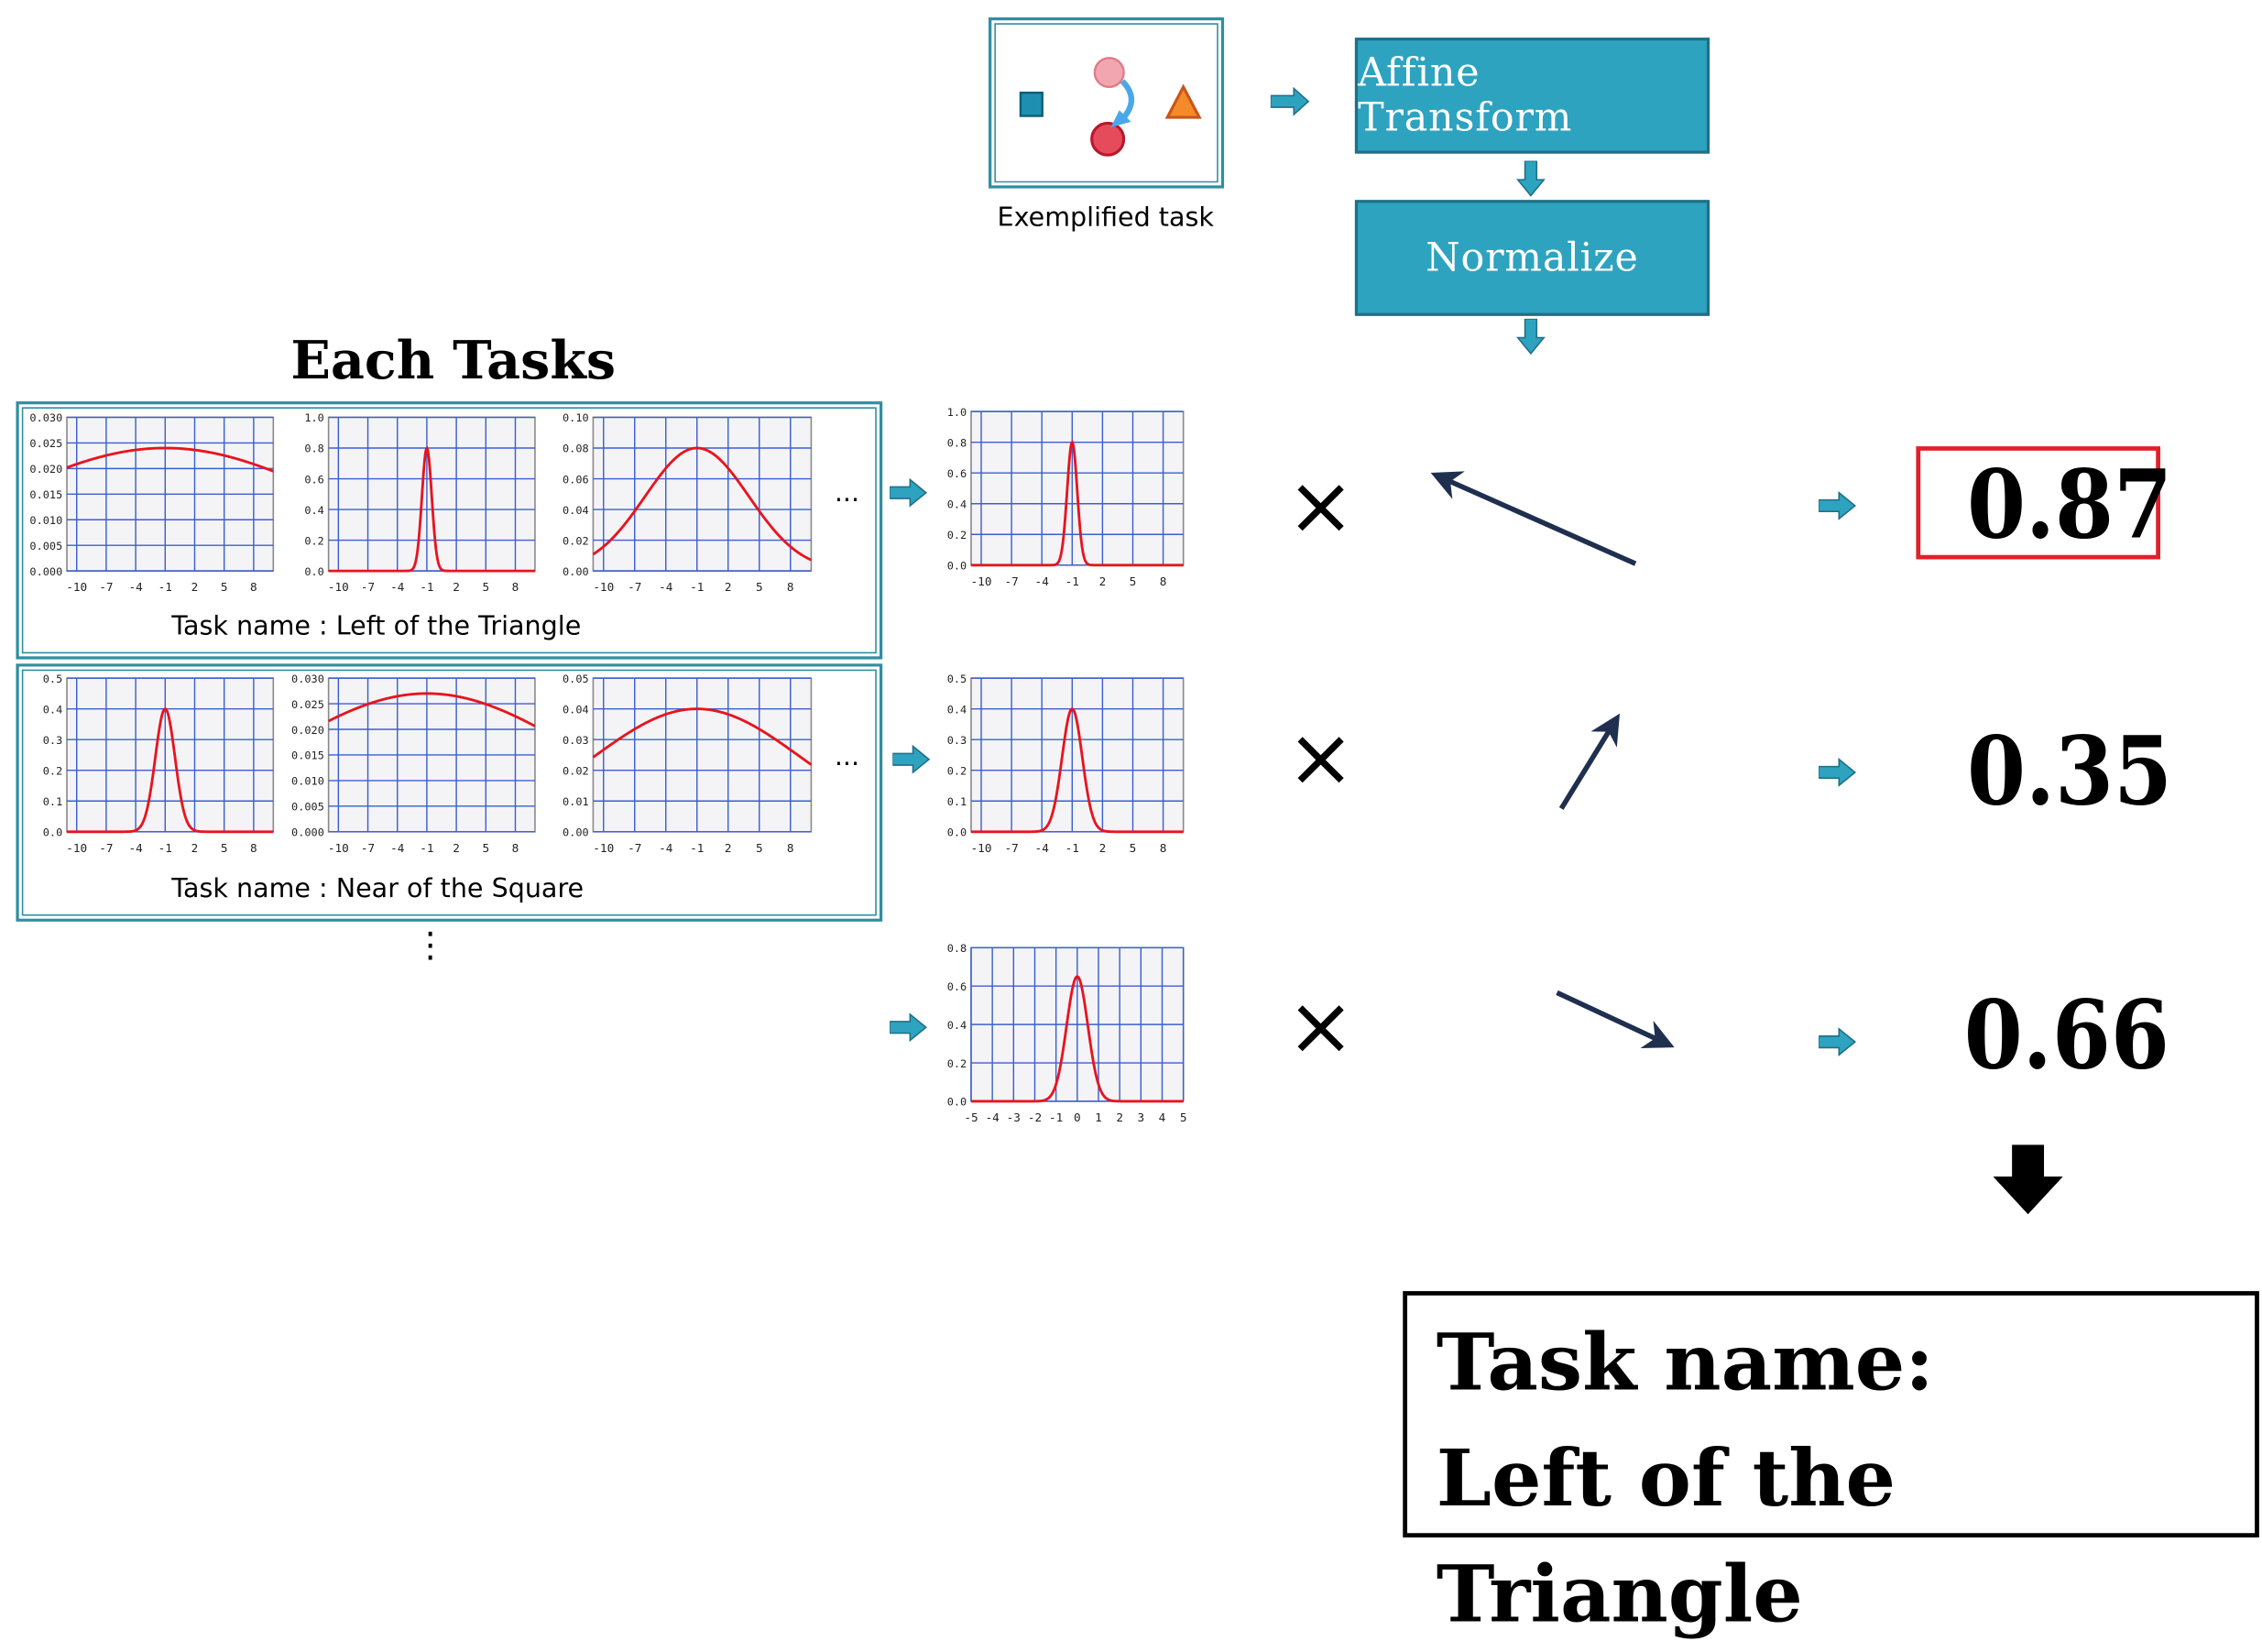 The width and height of the screenshot is (2262, 1652). I want to click on y-tick-label: 0.1, so click(52, 801).